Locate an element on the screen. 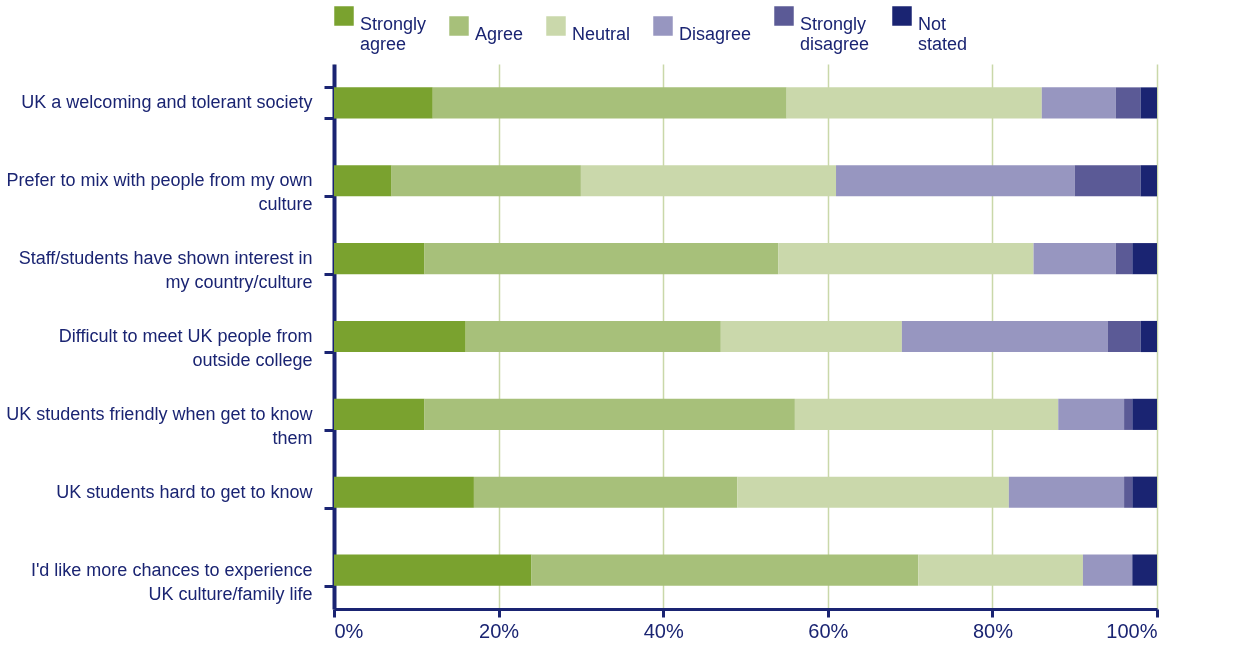  x-tick-label: 60% is located at coordinates (828, 630).